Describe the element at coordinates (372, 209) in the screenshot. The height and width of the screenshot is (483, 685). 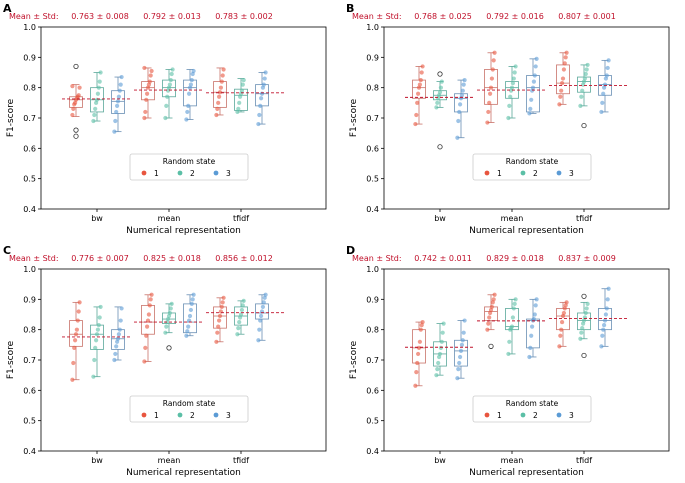
I see `y-tick-label: 0.4` at that location.